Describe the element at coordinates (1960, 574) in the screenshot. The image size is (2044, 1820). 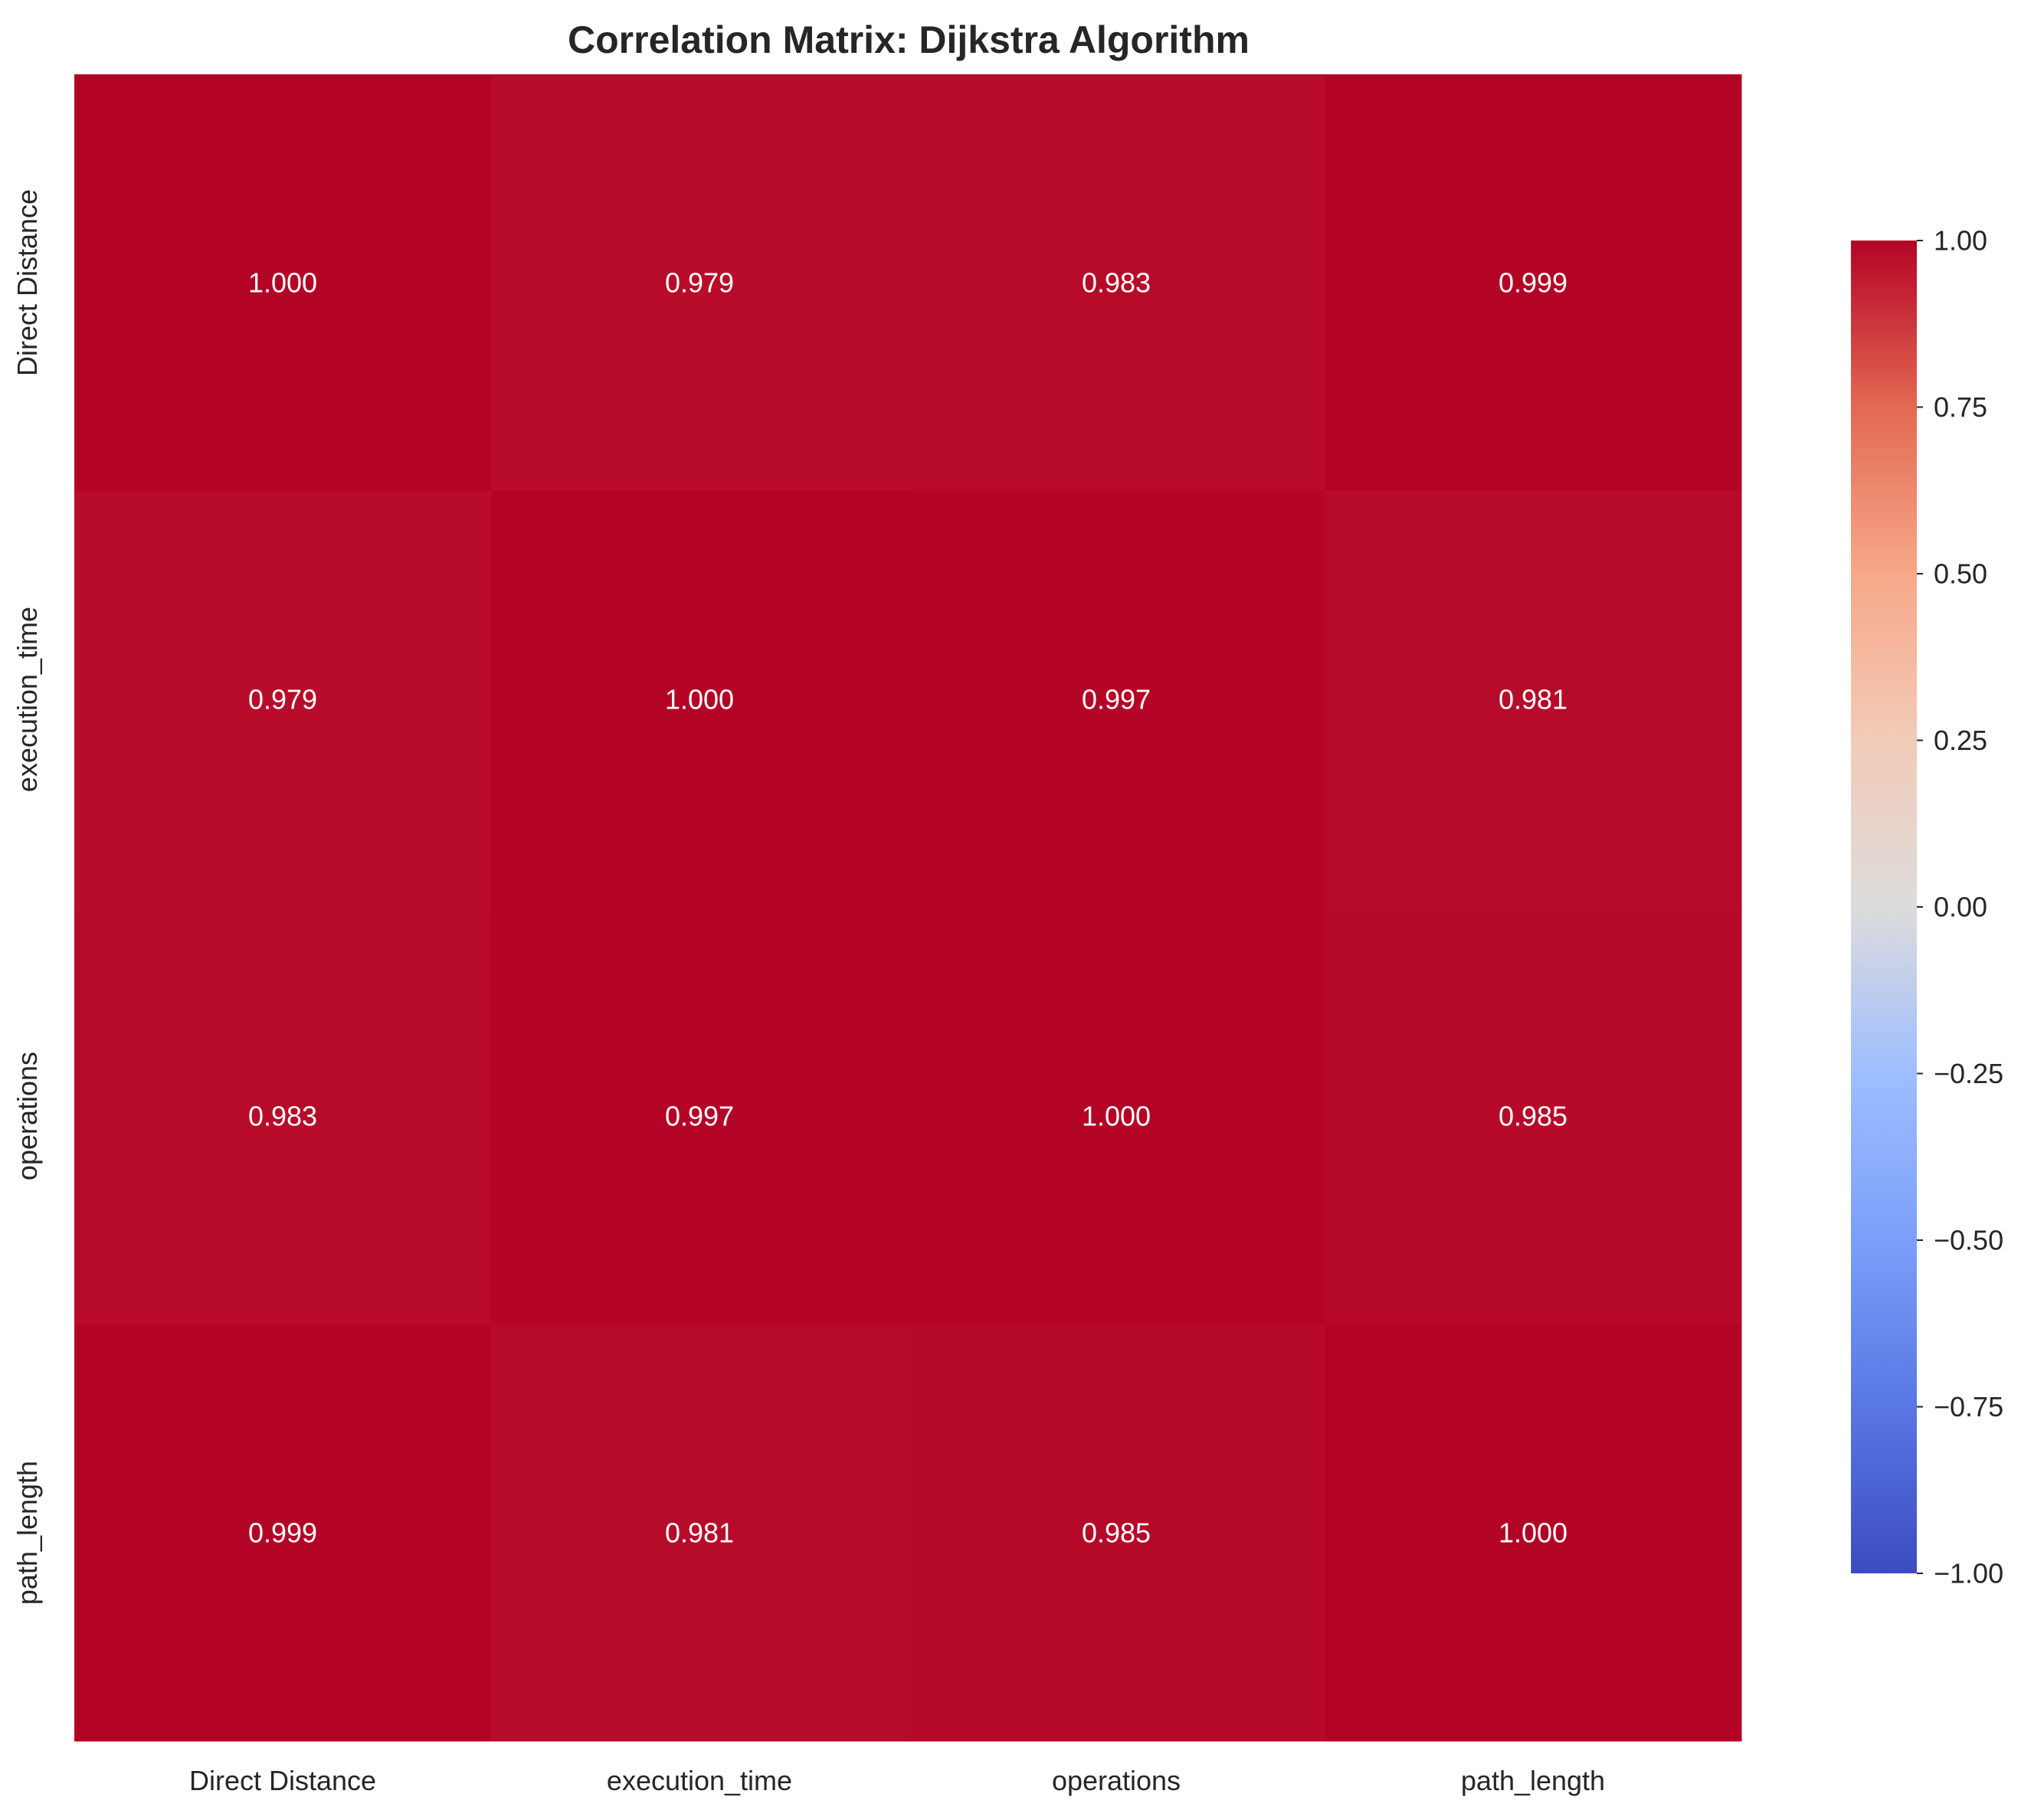
I see `colorbar-tick-label: 0.50` at that location.